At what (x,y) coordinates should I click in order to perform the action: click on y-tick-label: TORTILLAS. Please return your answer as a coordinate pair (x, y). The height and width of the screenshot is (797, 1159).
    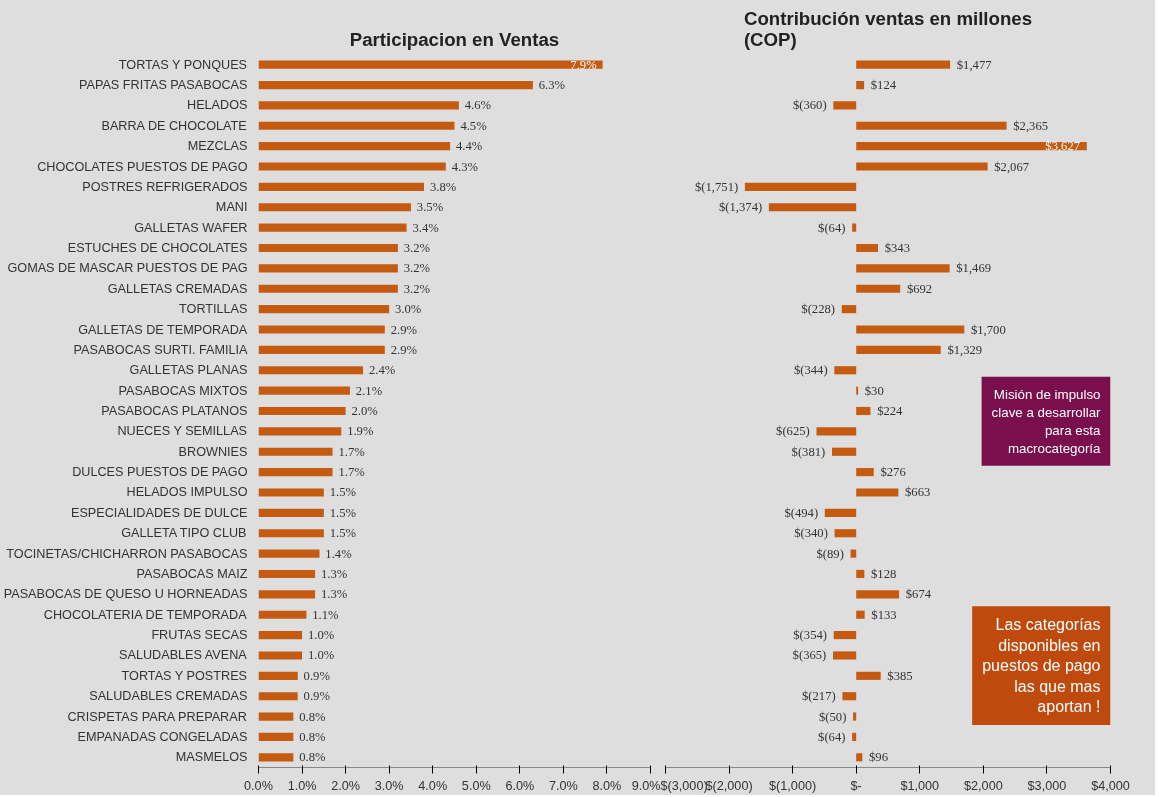
    Looking at the image, I should click on (213, 309).